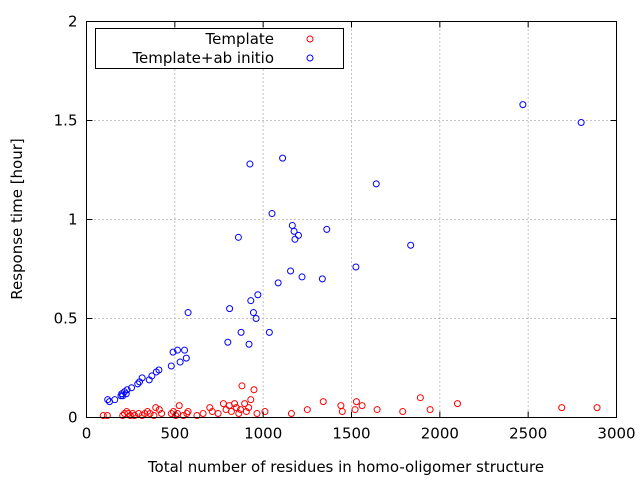 Image resolution: width=640 pixels, height=480 pixels. Describe the element at coordinates (202, 58) in the screenshot. I see `legend-label-template-ab-initio: Template+ab initio` at that location.